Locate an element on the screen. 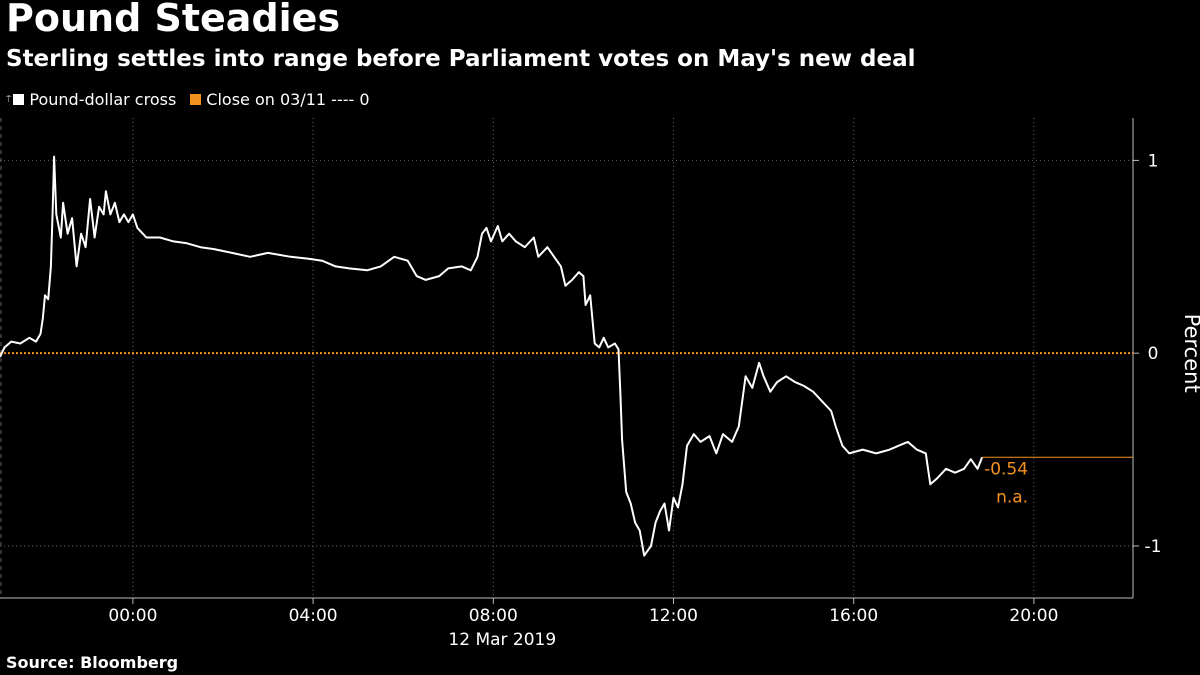 The height and width of the screenshot is (675, 1200). x-tick-label: 04:00 is located at coordinates (313, 616).